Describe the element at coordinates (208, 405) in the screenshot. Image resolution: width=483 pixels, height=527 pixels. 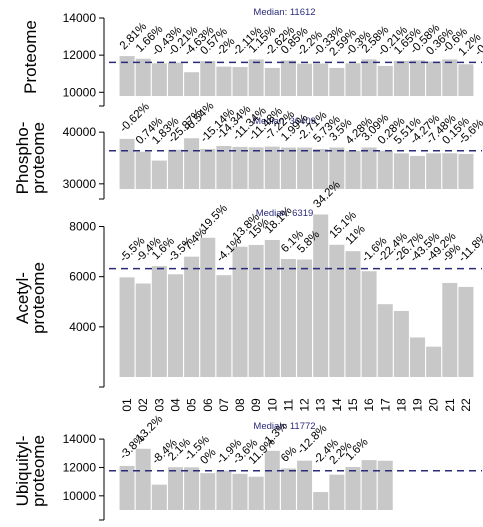
I see `x-category-label: 06` at that location.